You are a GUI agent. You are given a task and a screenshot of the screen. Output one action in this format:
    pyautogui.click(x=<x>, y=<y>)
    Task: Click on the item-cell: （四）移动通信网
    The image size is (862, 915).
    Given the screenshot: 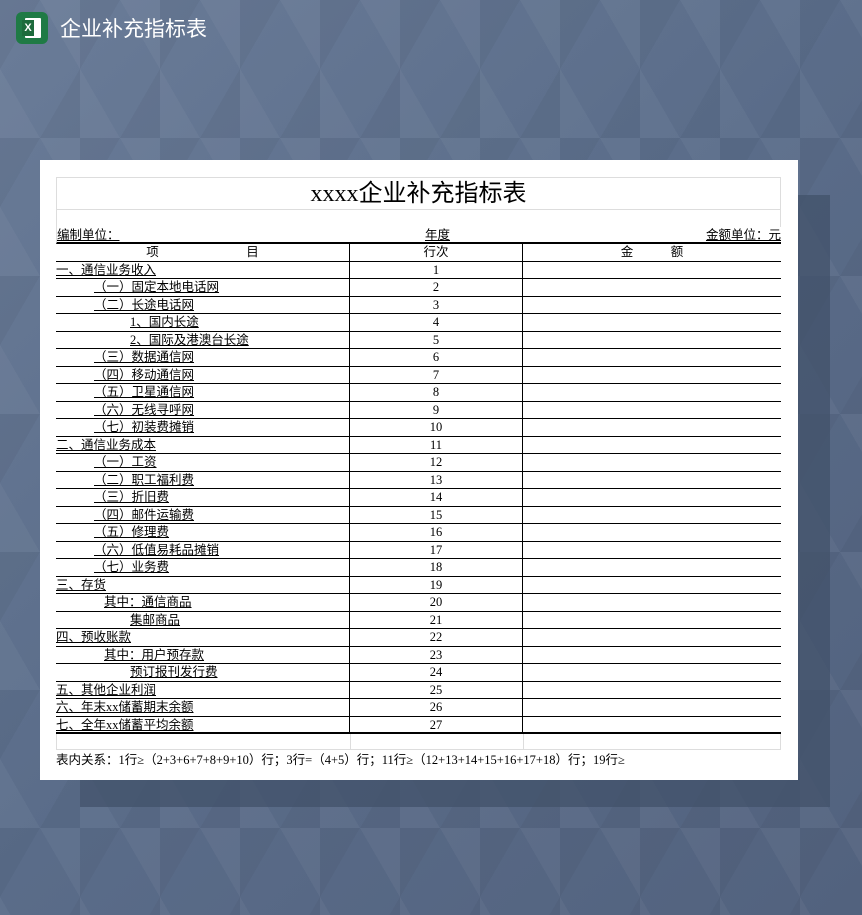 What is the action you would take?
    pyautogui.click(x=203, y=374)
    